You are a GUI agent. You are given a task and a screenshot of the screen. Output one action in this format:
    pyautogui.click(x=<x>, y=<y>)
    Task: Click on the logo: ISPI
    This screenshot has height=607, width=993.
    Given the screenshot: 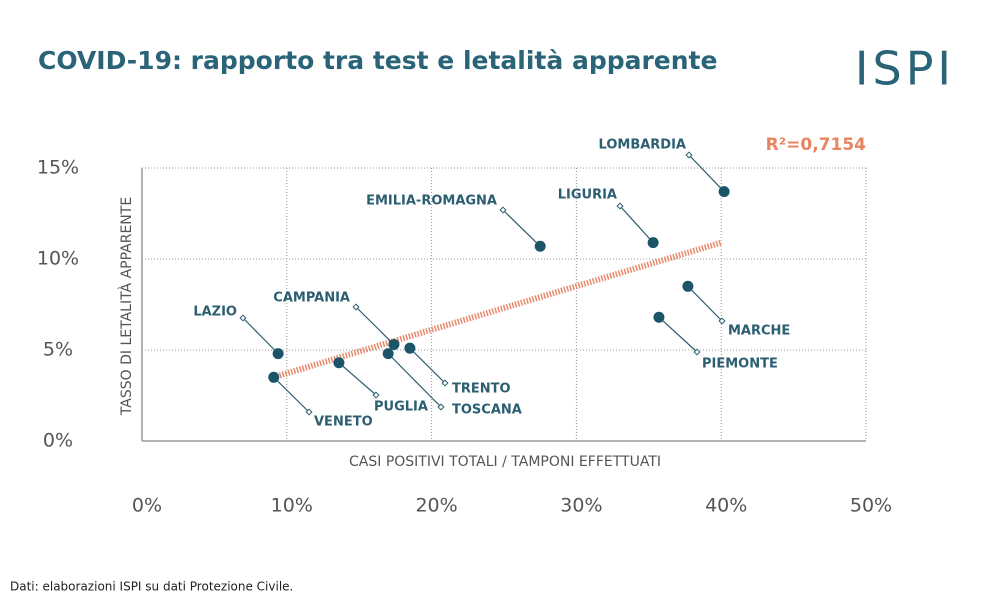 What is the action you would take?
    pyautogui.click(x=905, y=69)
    